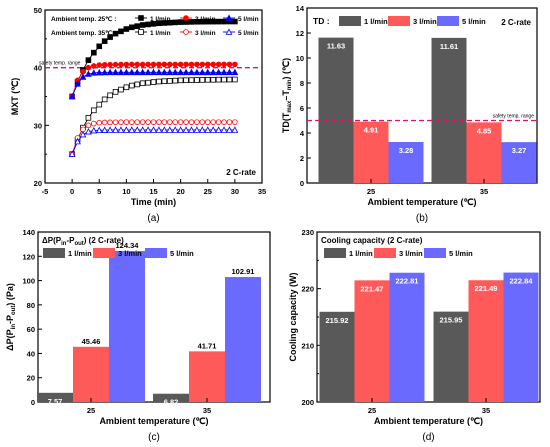 This screenshot has width=550, height=447. I want to click on y-tick-label: 220, so click(307, 289).